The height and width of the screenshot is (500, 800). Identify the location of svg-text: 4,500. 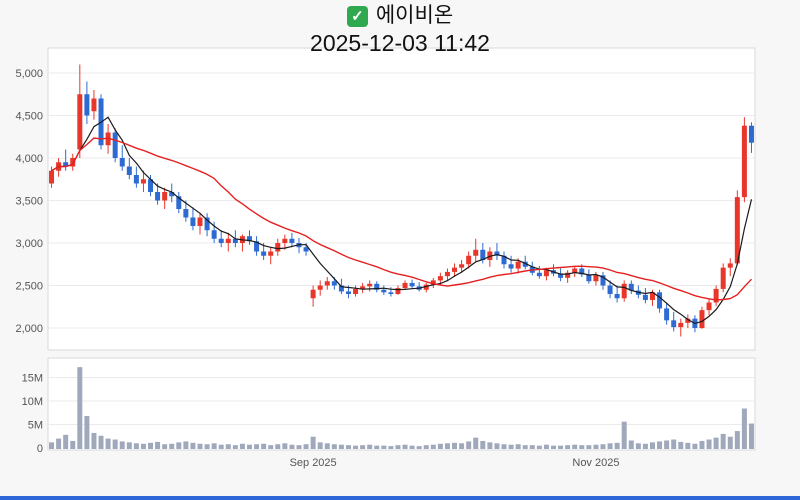
(29, 117).